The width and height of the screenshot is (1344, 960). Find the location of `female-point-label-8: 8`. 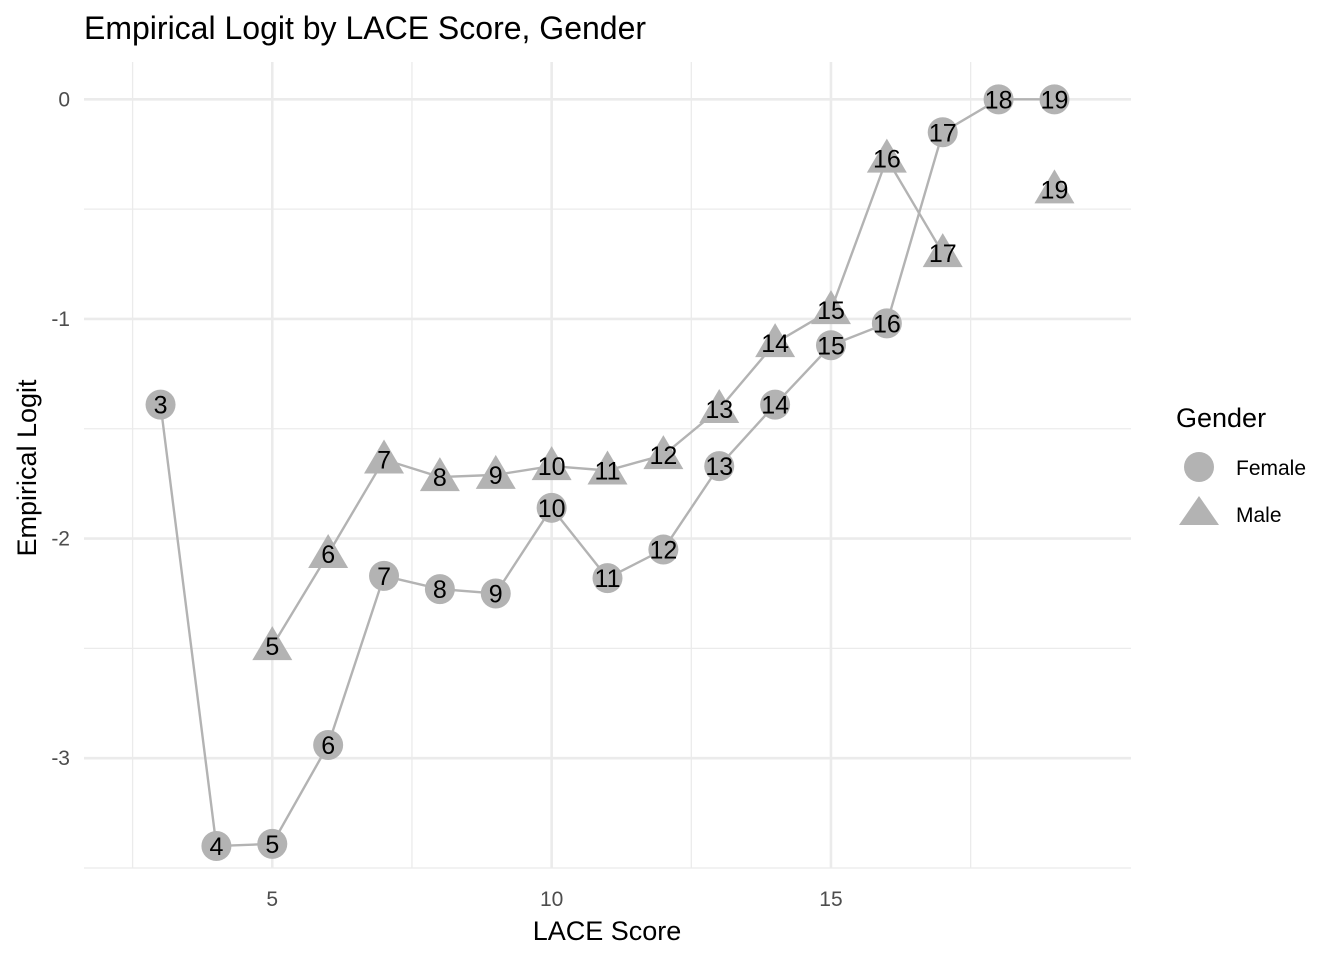

female-point-label-8: 8 is located at coordinates (440, 590).